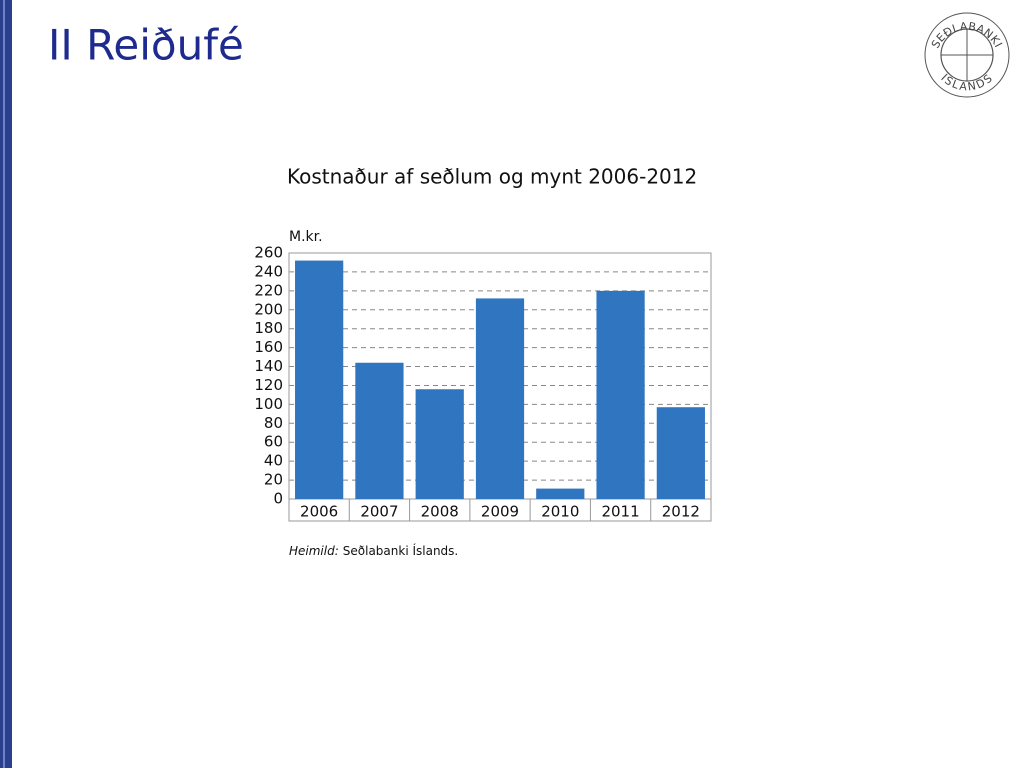 The width and height of the screenshot is (1024, 768). I want to click on x-tick-label: 2011, so click(620, 512).